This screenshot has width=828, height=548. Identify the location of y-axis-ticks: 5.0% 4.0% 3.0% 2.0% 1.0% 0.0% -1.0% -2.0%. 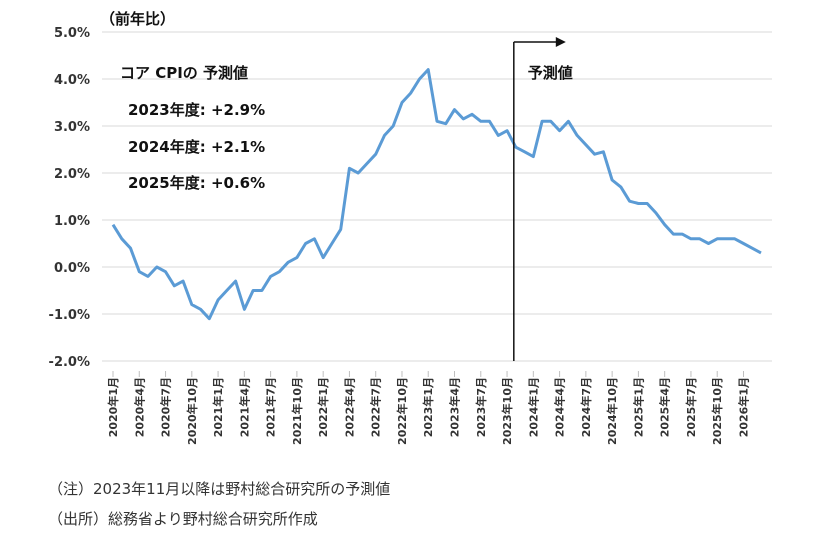
(69, 198).